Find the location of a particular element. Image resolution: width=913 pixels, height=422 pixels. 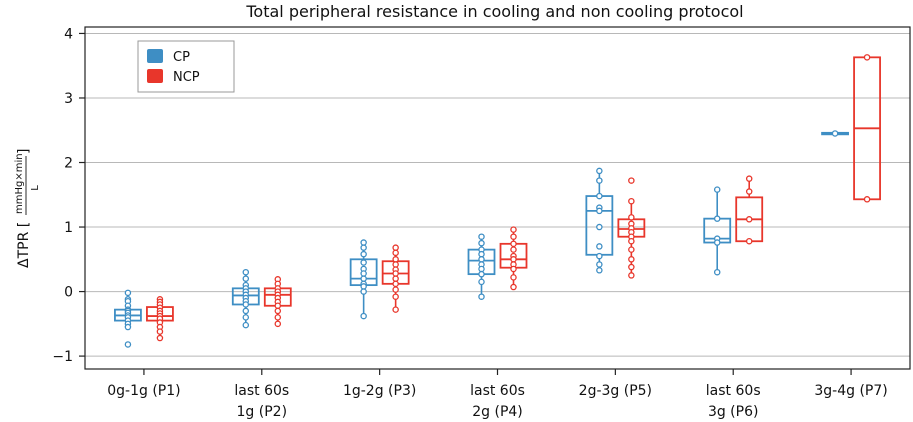

y-tick-label: 0 is located at coordinates (68, 293).